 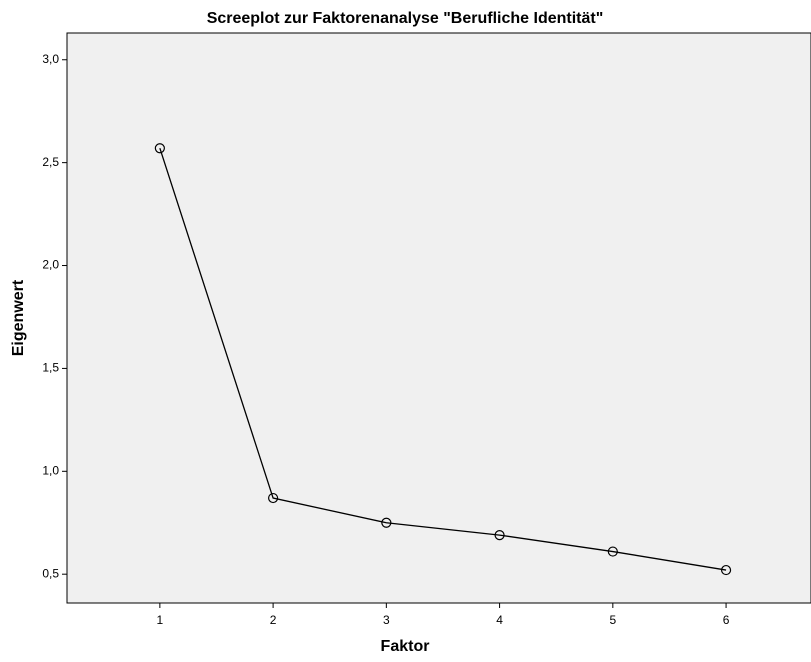 What do you see at coordinates (18, 317) in the screenshot?
I see `y-axis-label: Eigenwert` at bounding box center [18, 317].